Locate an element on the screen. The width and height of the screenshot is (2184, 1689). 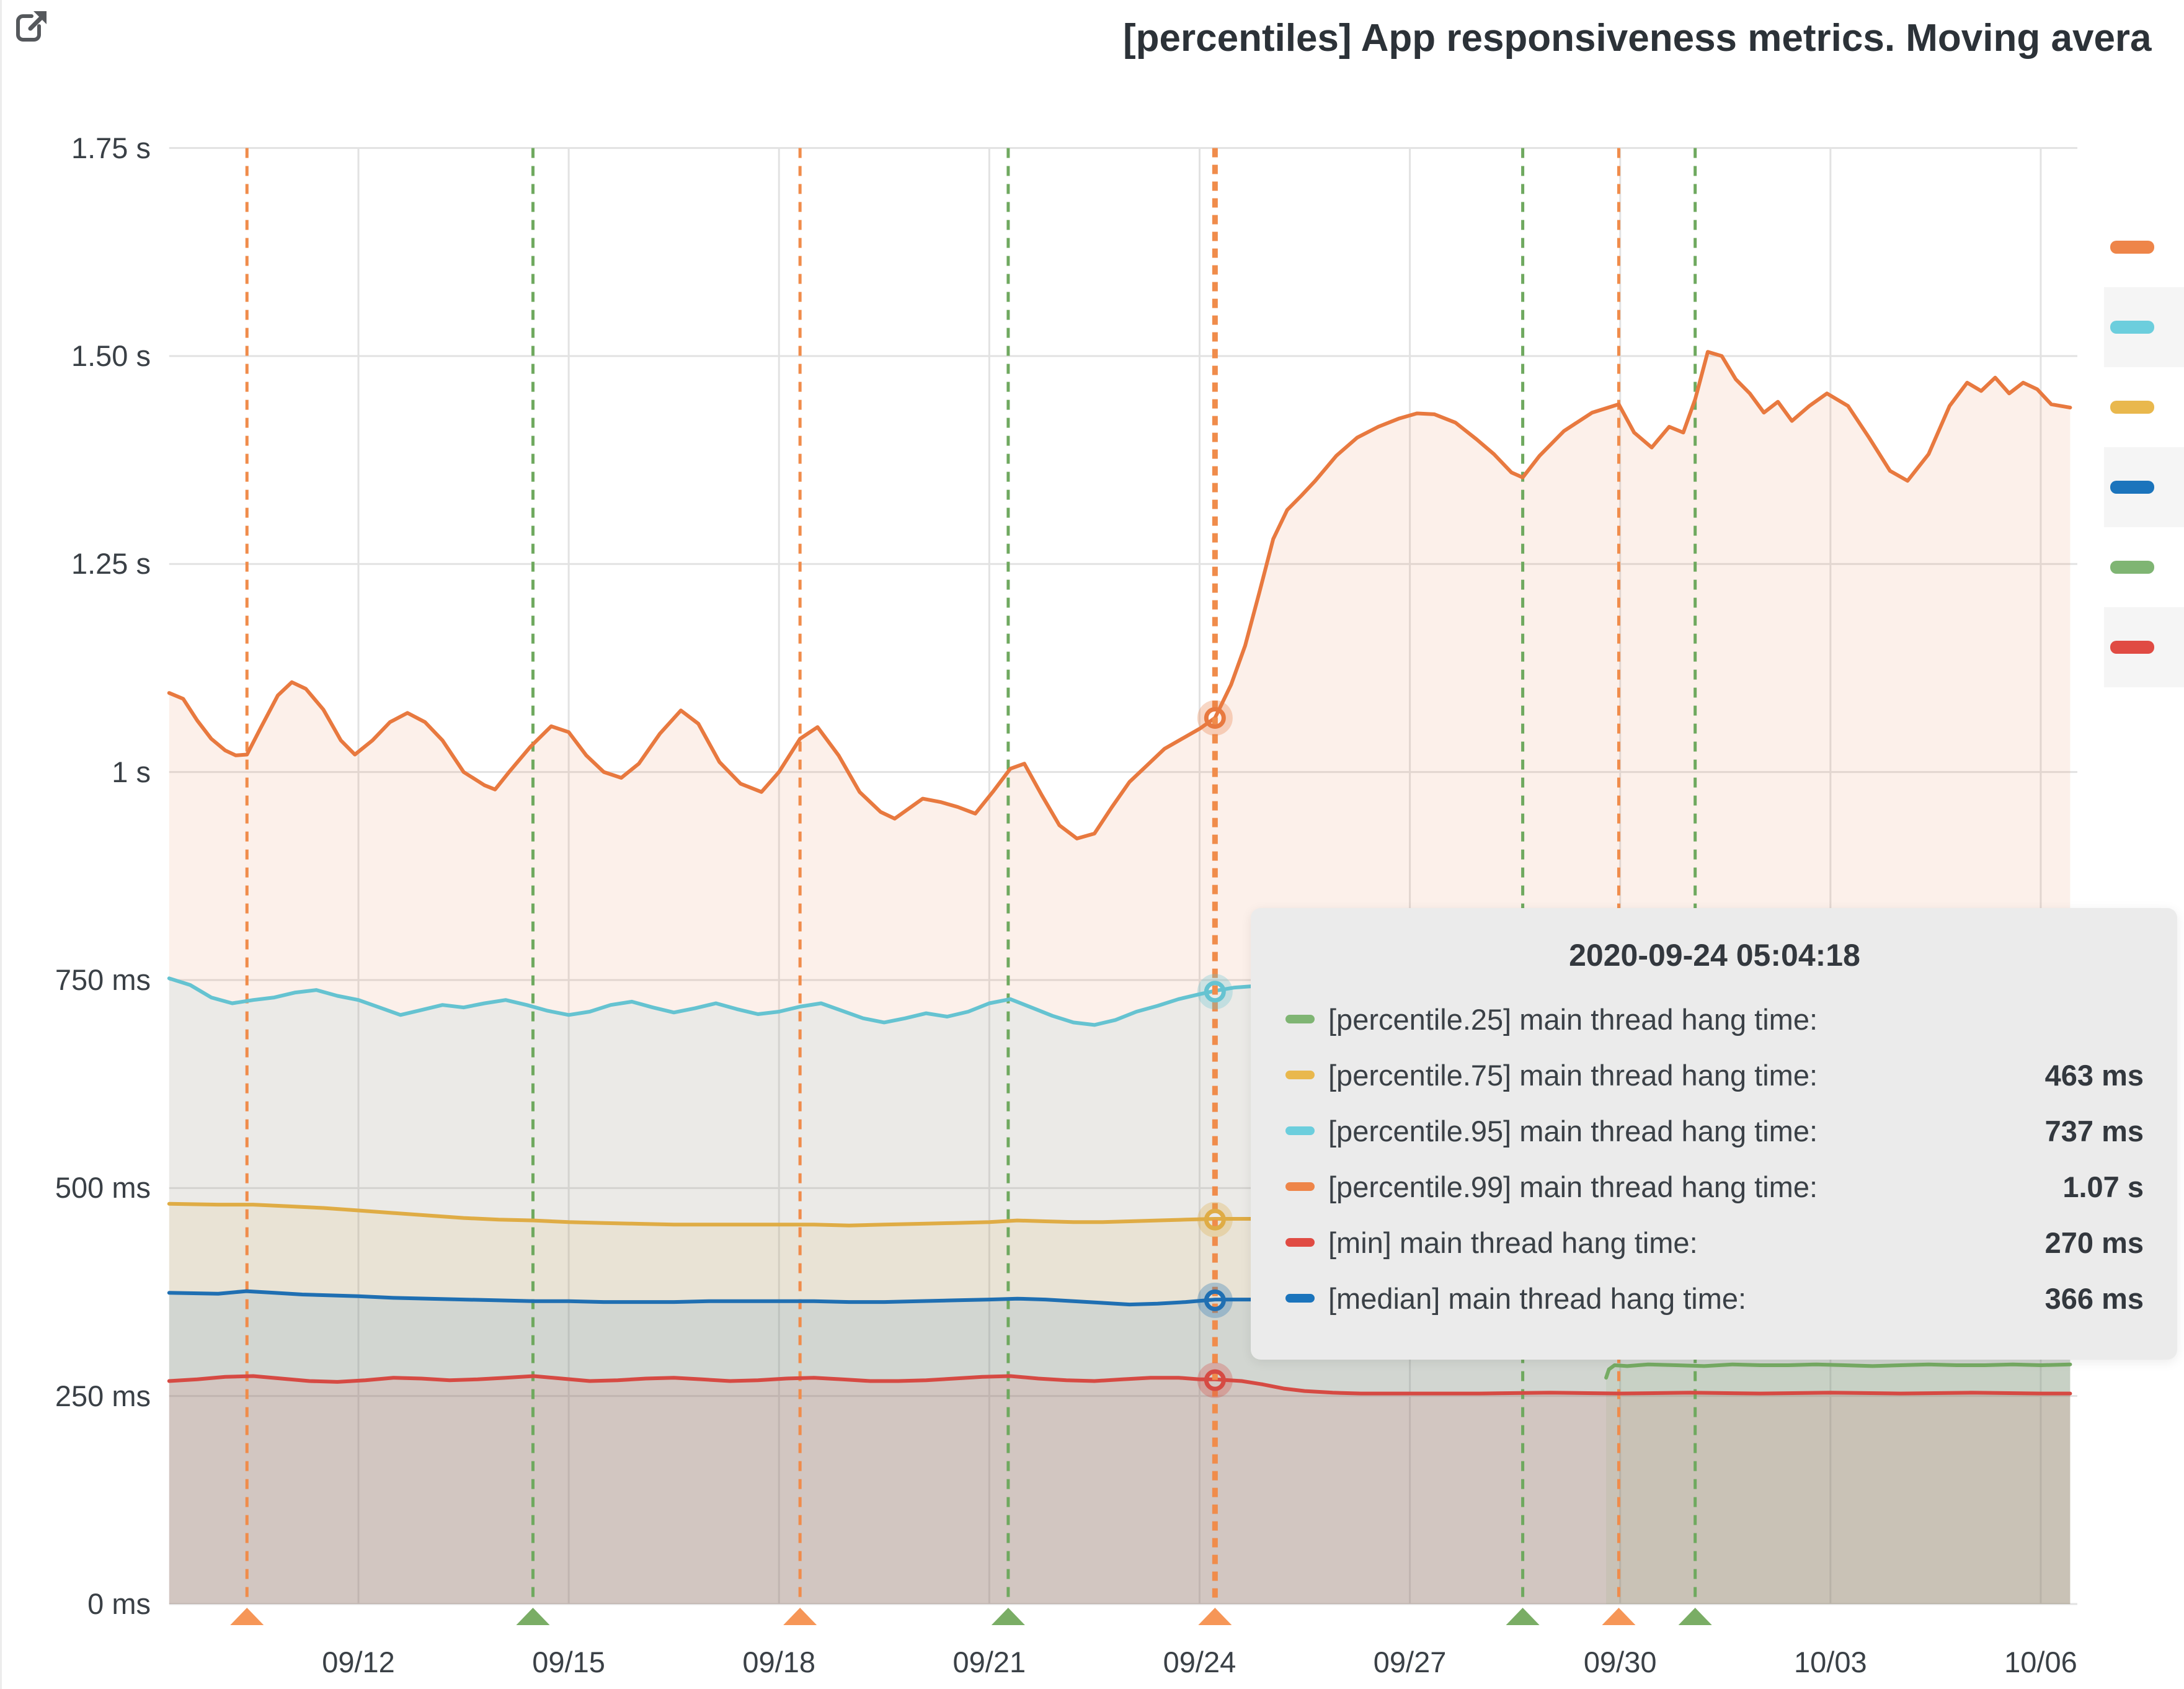
tooltip-series-label: [percentile.75] main thread hang time: is located at coordinates (1573, 1075).